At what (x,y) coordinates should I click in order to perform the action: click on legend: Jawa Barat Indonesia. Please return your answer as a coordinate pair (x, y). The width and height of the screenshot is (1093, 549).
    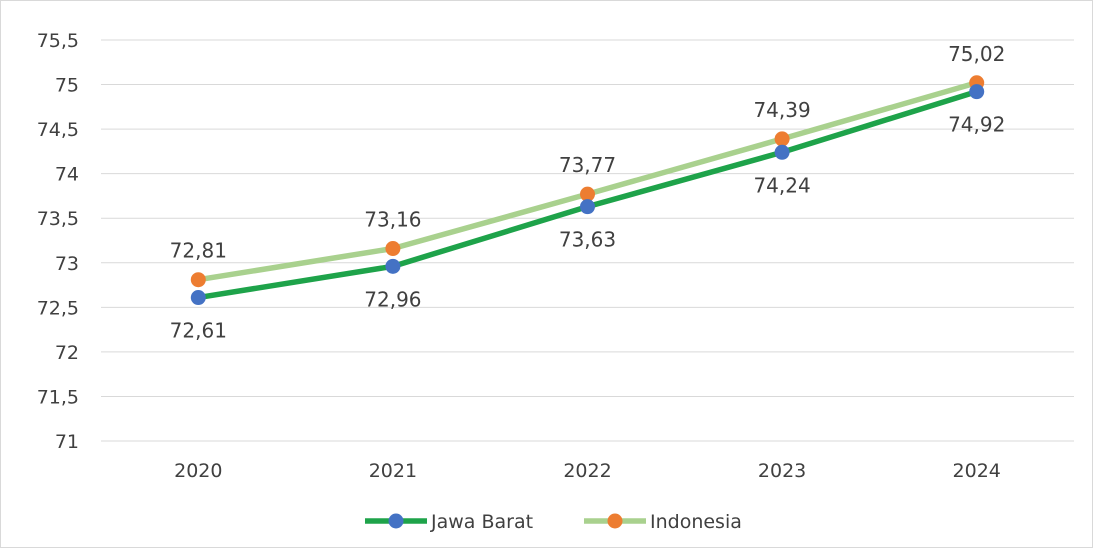
    Looking at the image, I should click on (553, 522).